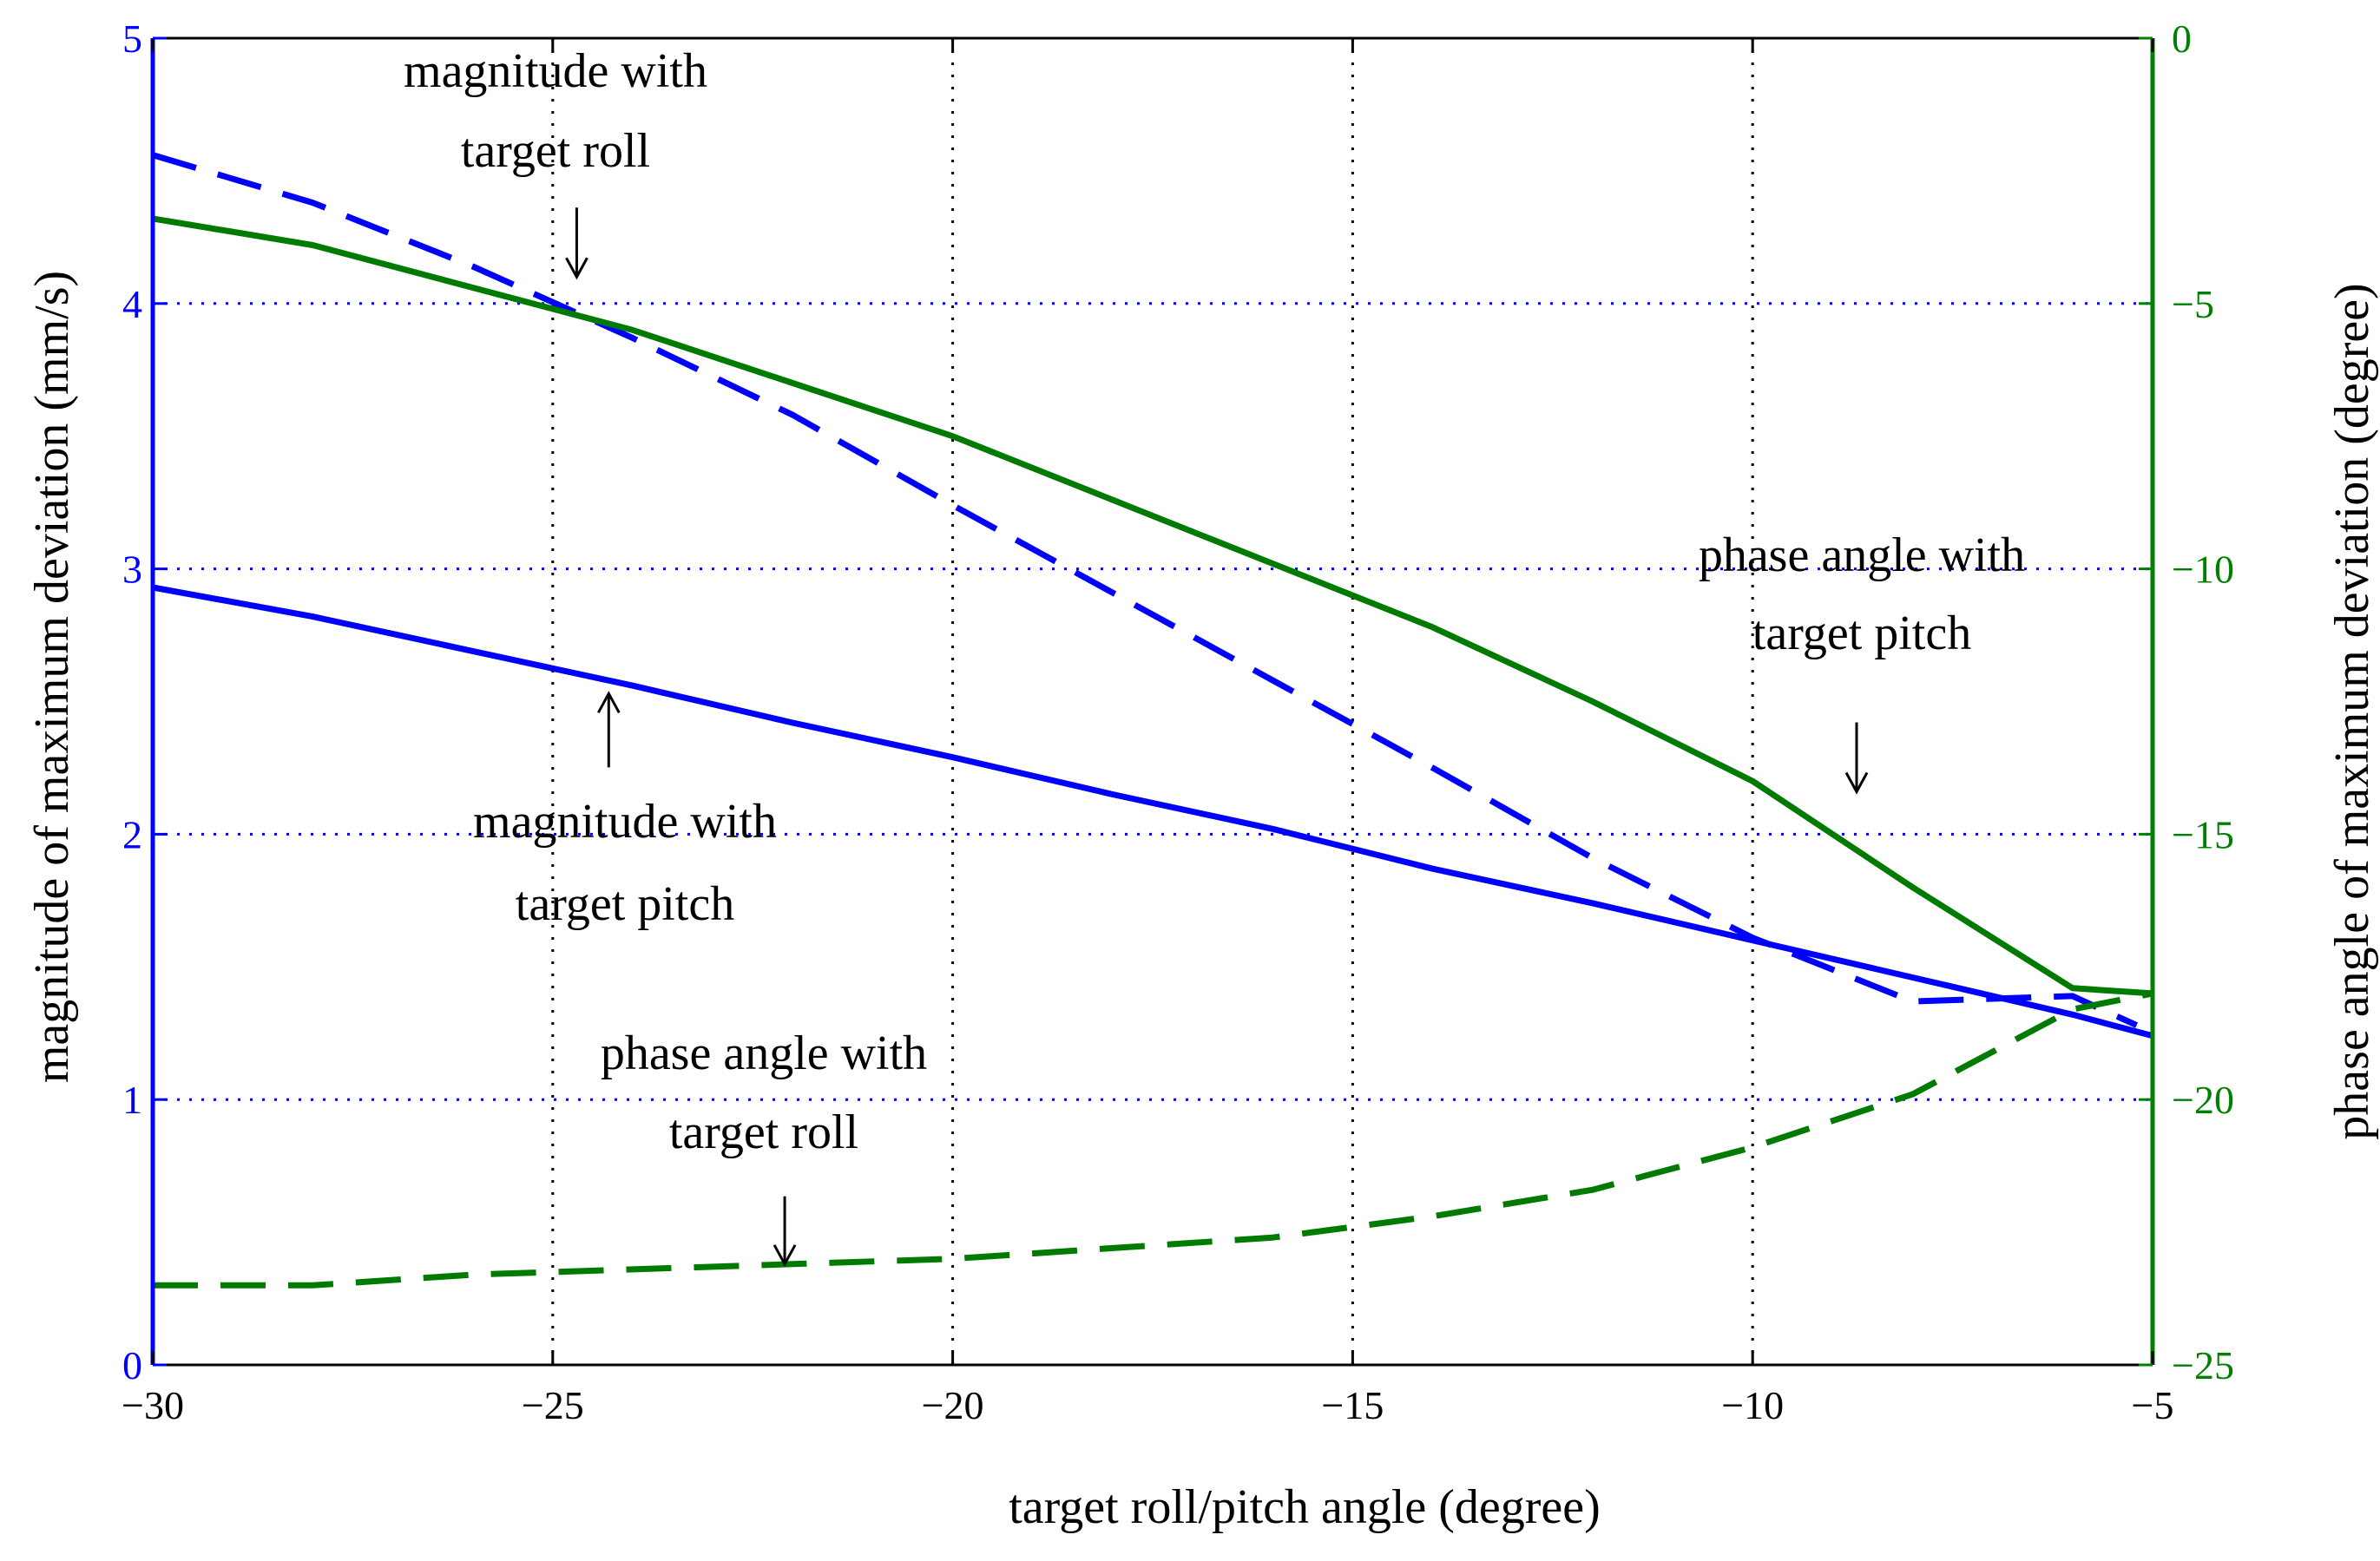 Image resolution: width=2380 pixels, height=1561 pixels. Describe the element at coordinates (132, 570) in the screenshot. I see `y-left-tick-label: 3` at that location.